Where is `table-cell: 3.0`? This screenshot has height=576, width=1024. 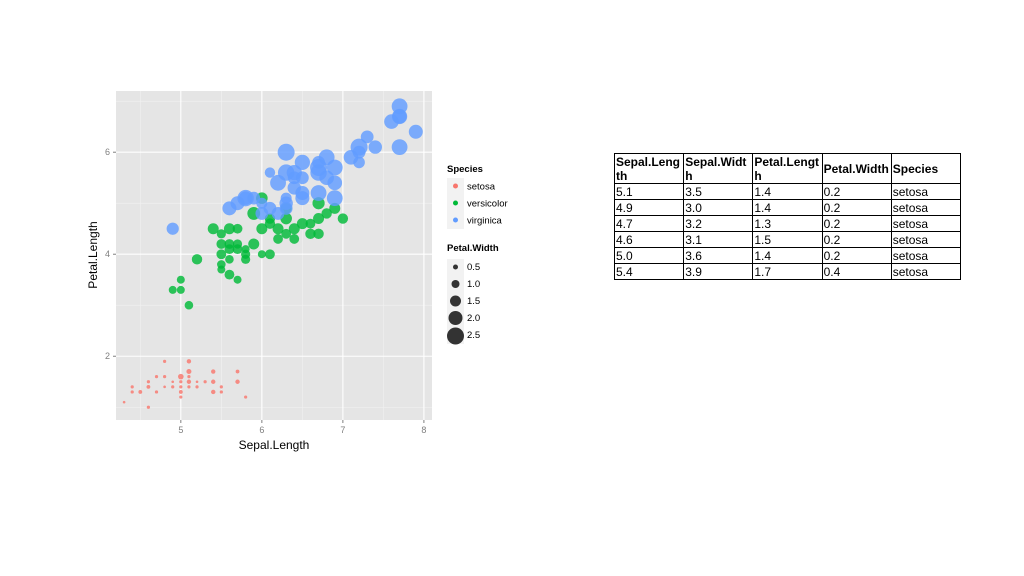 table-cell: 3.0 is located at coordinates (718, 207).